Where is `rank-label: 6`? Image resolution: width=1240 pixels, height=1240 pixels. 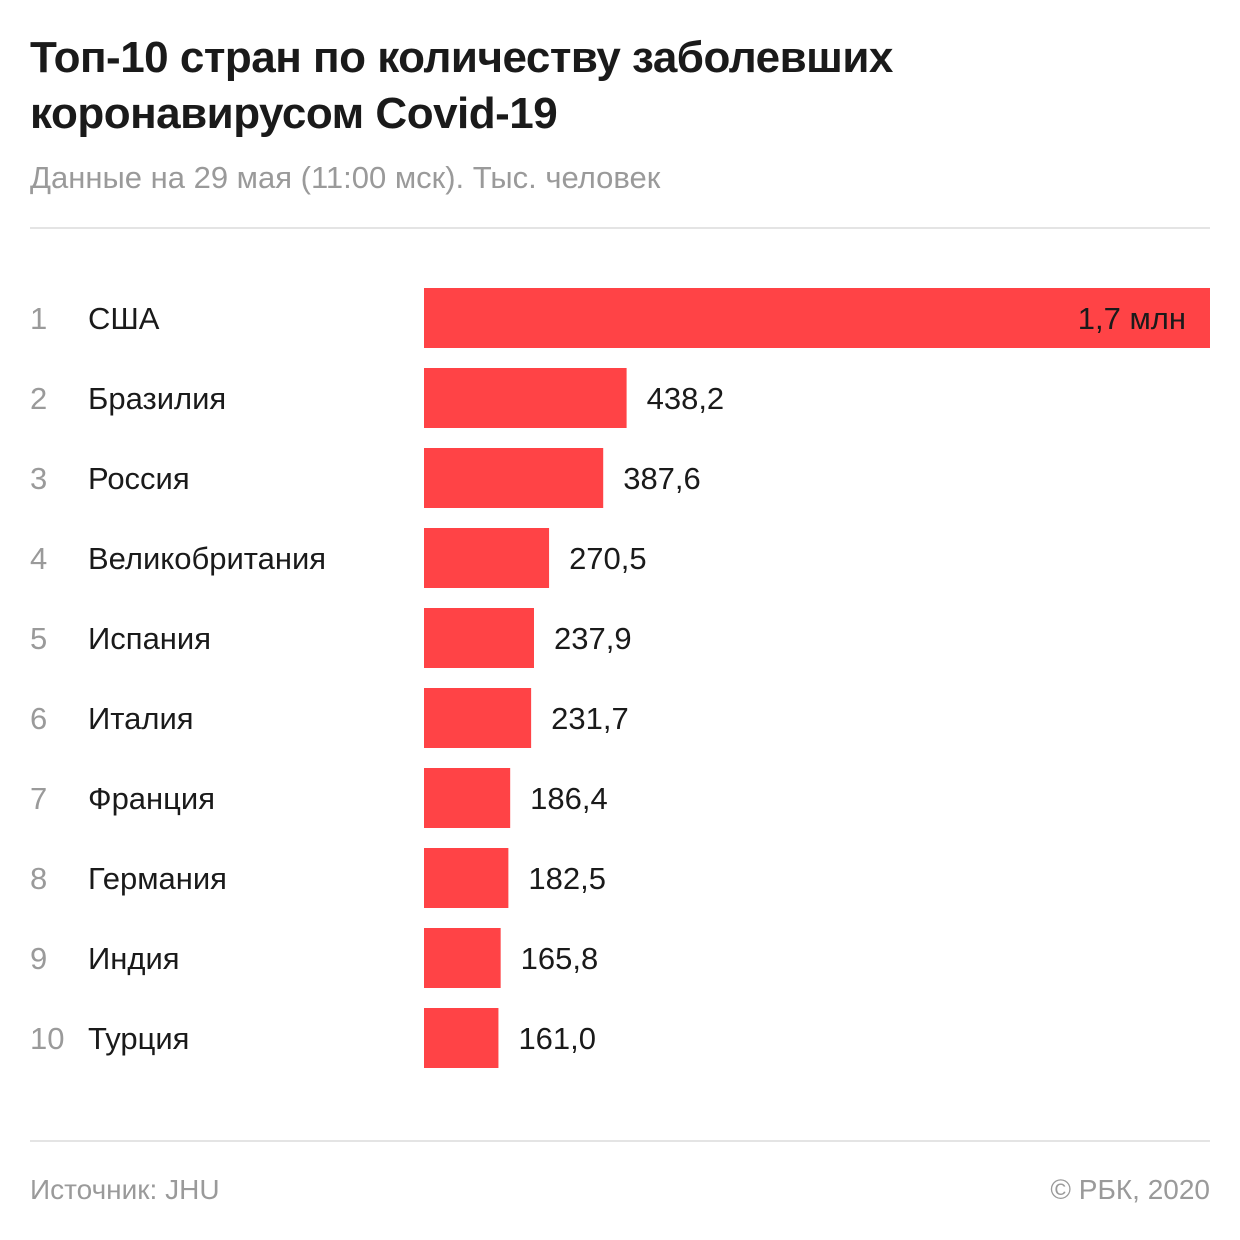
rank-label: 6 is located at coordinates (38, 718).